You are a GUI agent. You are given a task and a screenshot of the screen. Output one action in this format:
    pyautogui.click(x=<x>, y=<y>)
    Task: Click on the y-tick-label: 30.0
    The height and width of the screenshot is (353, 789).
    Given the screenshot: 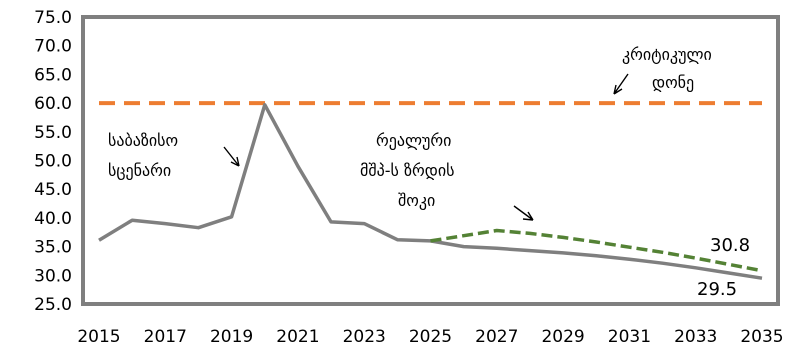 What is the action you would take?
    pyautogui.click(x=53, y=276)
    